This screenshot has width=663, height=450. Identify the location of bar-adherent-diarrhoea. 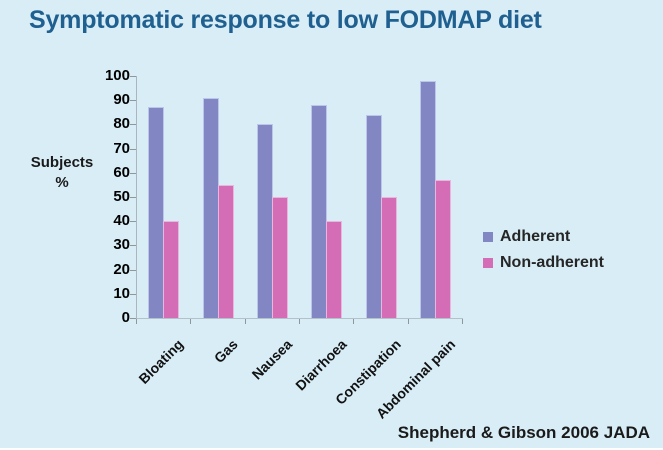
(319, 211).